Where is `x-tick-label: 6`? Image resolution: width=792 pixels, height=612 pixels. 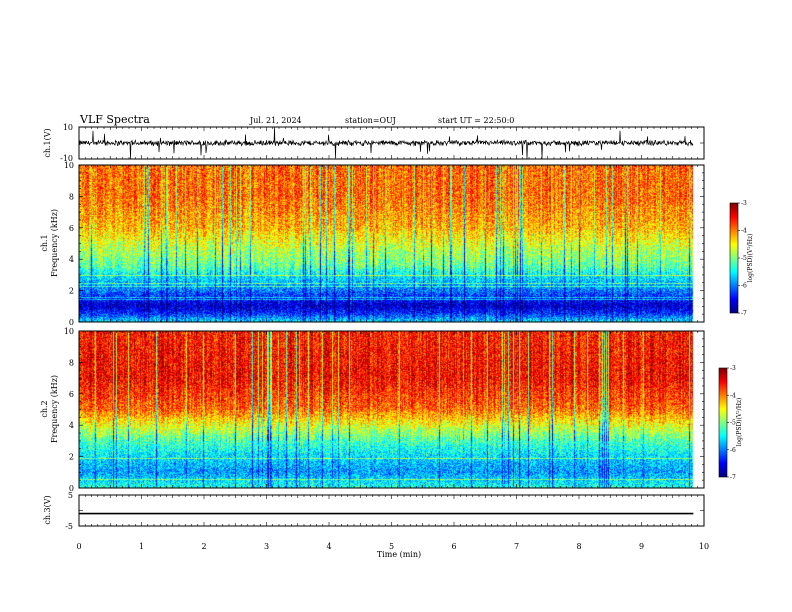
x-tick-label: 6 is located at coordinates (453, 546).